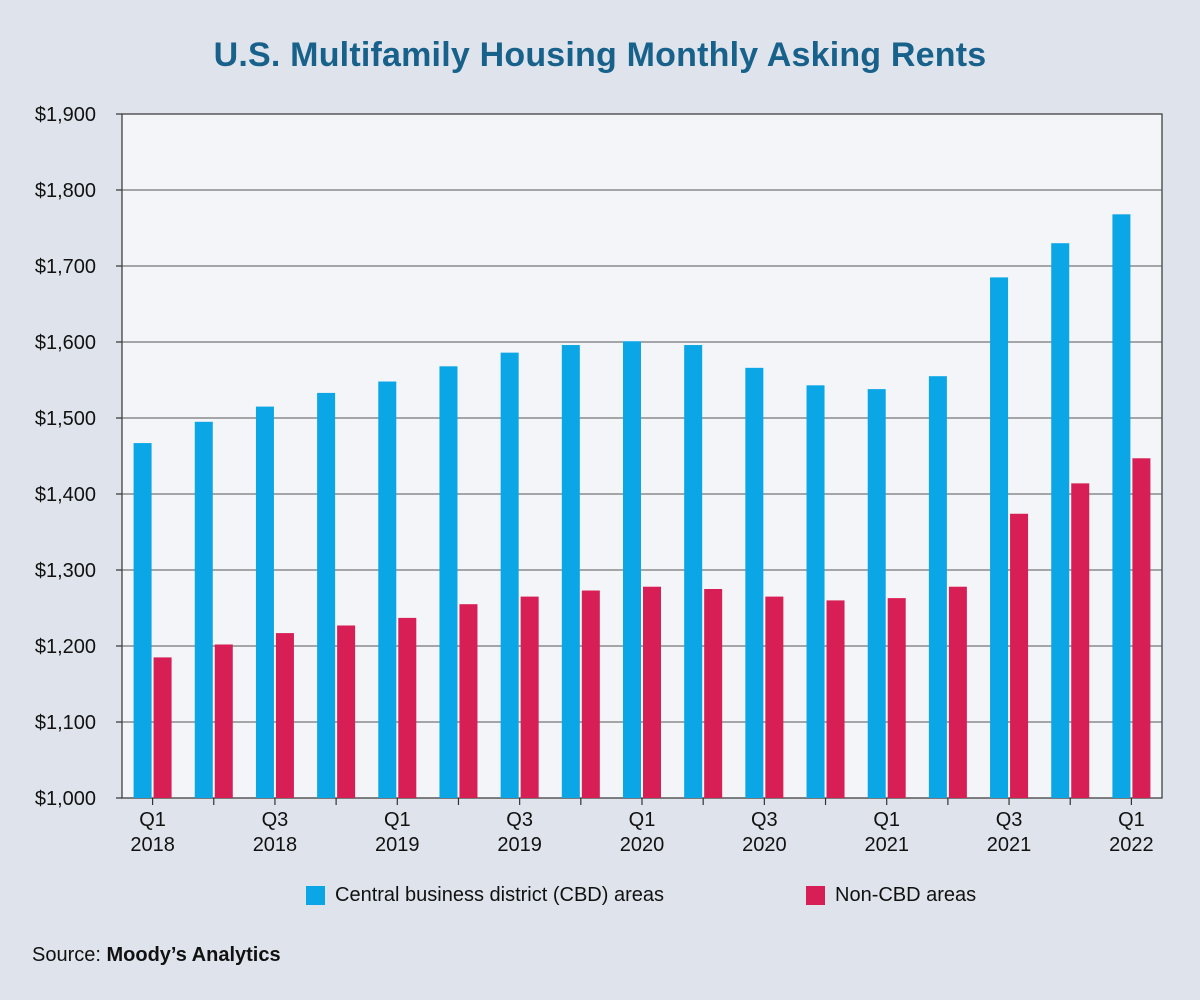 The image size is (1200, 1000). Describe the element at coordinates (499, 895) in the screenshot. I see `legend-label-cbd: Central business district (CBD) areas` at that location.